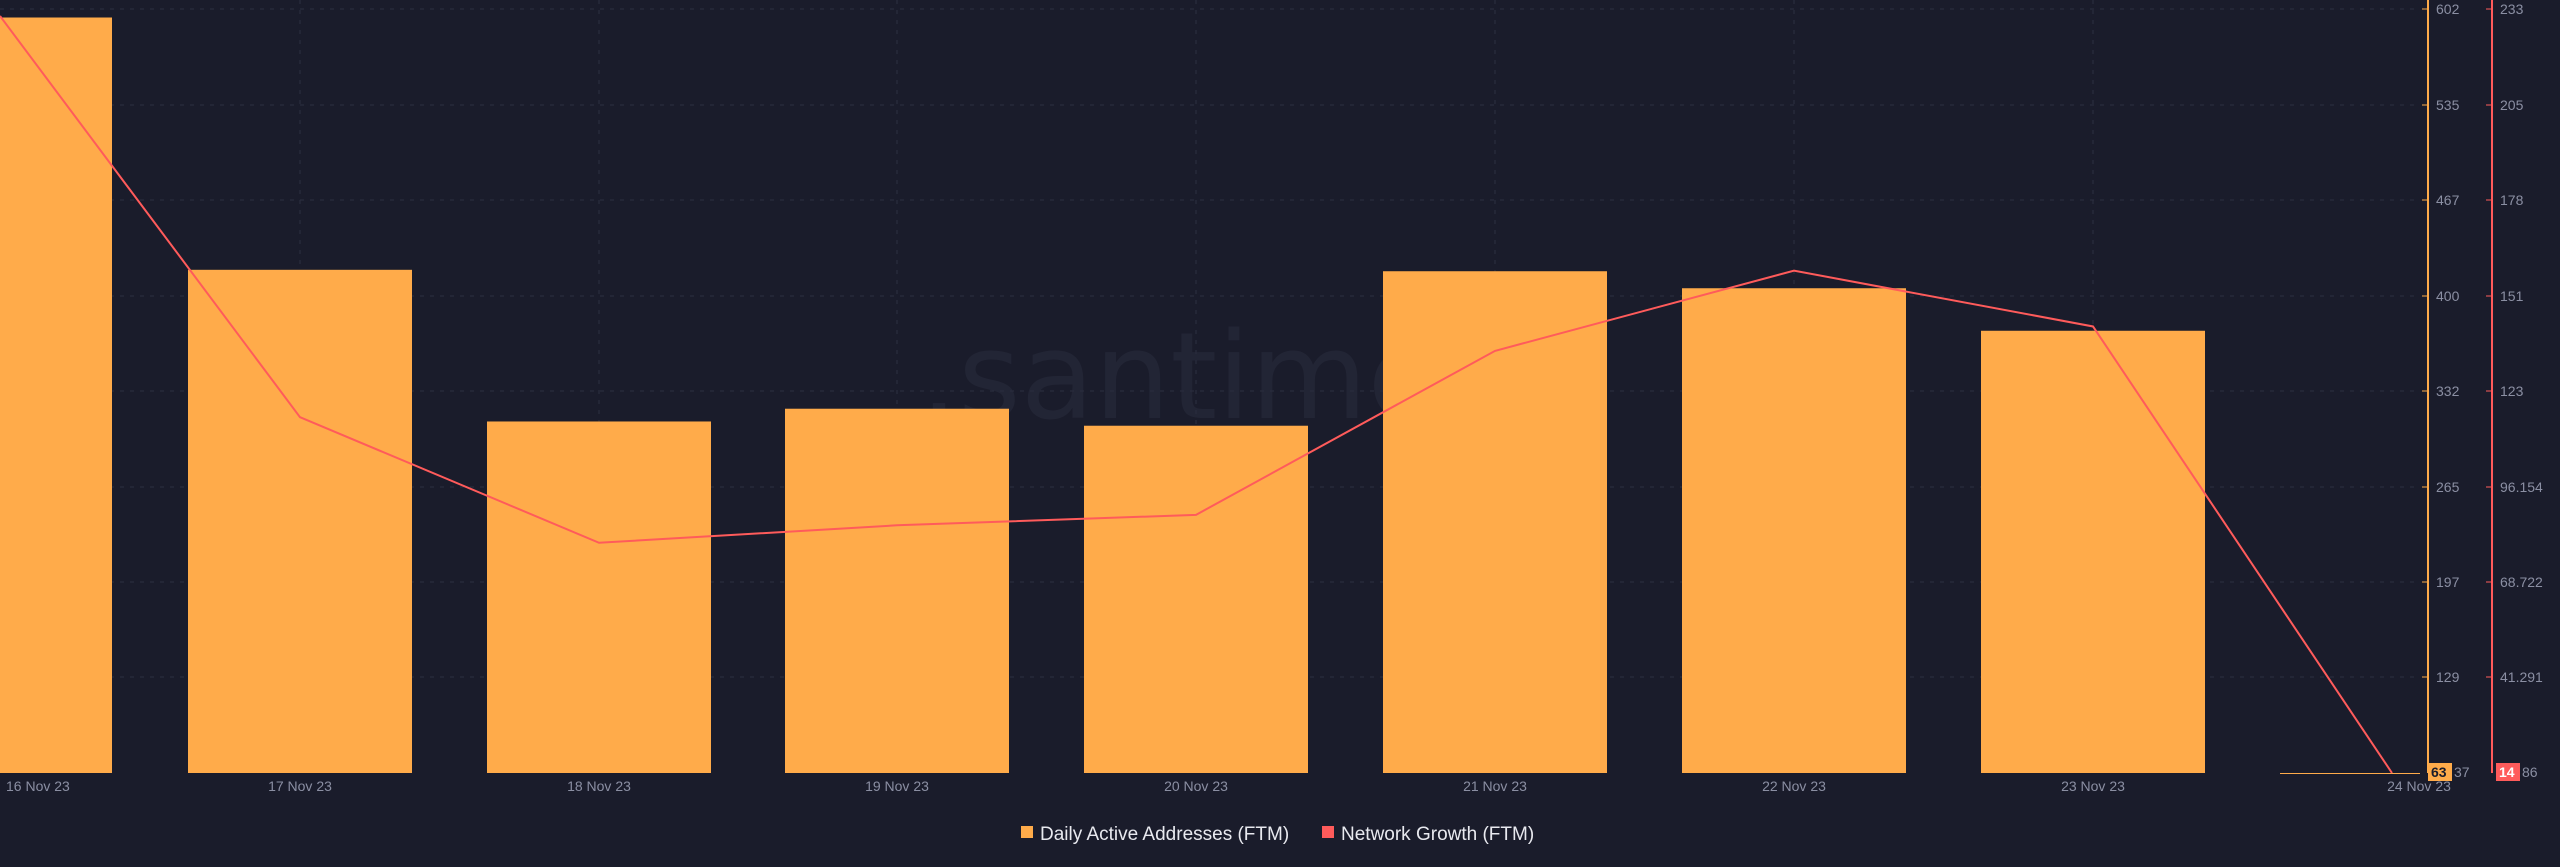 The height and width of the screenshot is (867, 2560). What do you see at coordinates (2448, 105) in the screenshot?
I see `y1-tick-label-1: 535` at bounding box center [2448, 105].